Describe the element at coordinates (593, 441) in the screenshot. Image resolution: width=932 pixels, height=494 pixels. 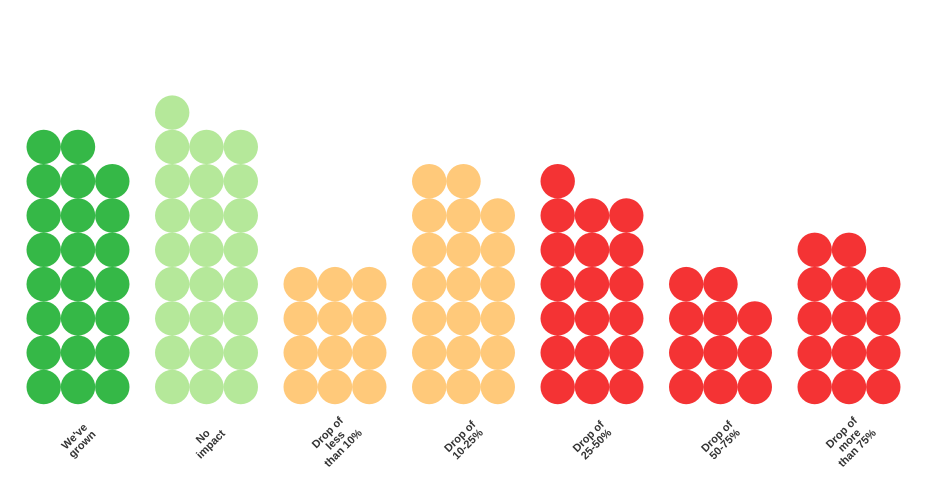
I see `x-tick-label: Drop of25-50%` at that location.